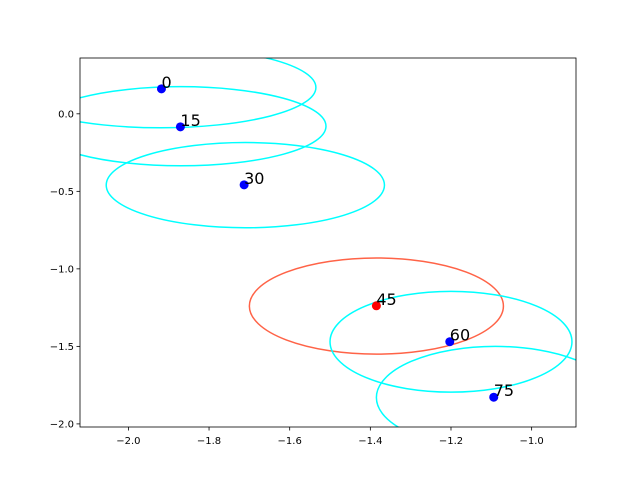 The height and width of the screenshot is (480, 640). I want to click on point-label-60: 60, so click(460, 335).